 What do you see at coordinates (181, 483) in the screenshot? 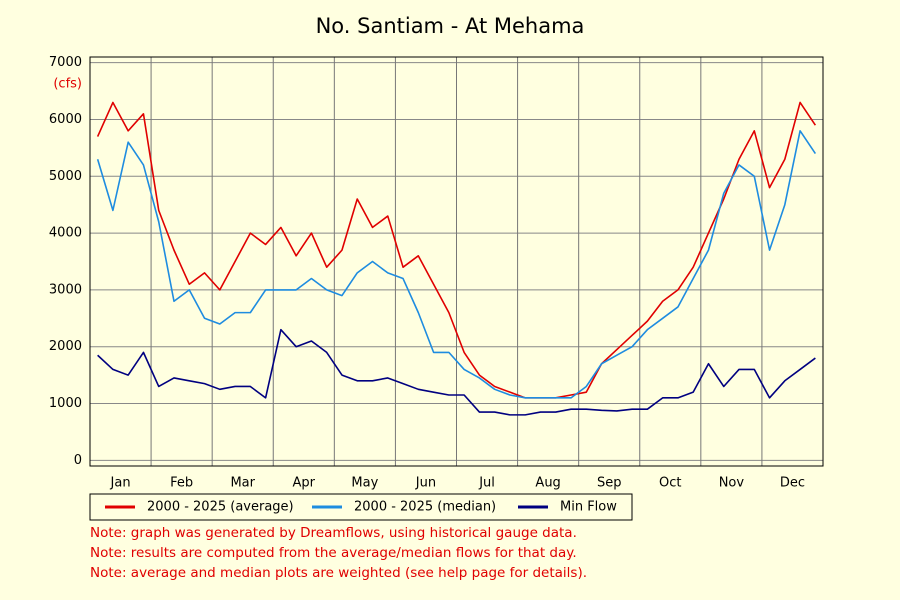
I see `x-tick-label: Feb` at bounding box center [181, 483].